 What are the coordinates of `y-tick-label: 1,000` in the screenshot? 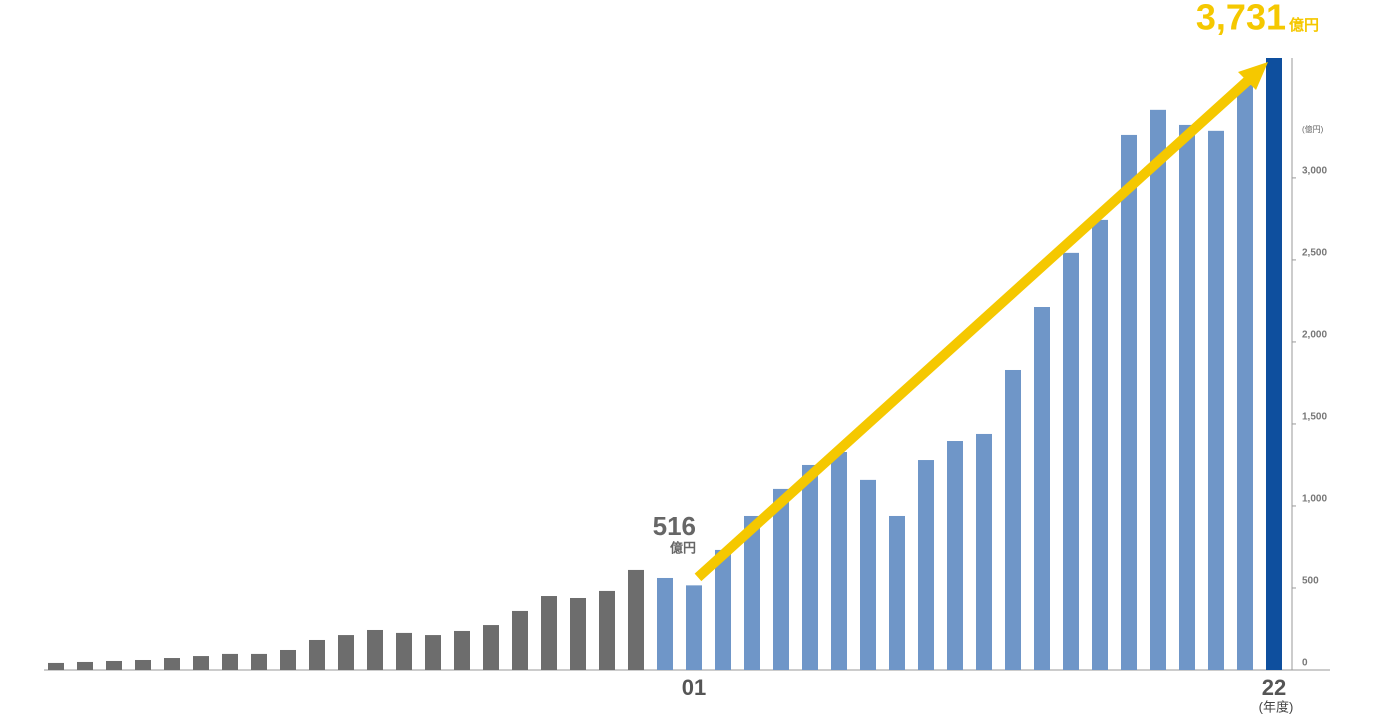 It's located at (1314, 499).